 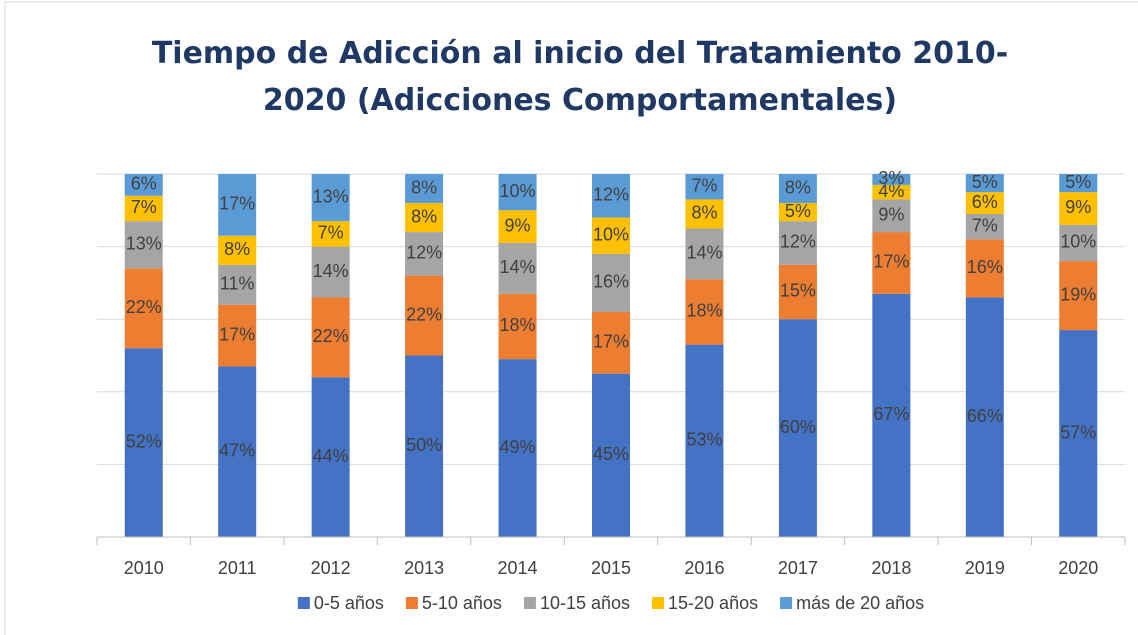 I want to click on data-label: 44%, so click(x=331, y=456).